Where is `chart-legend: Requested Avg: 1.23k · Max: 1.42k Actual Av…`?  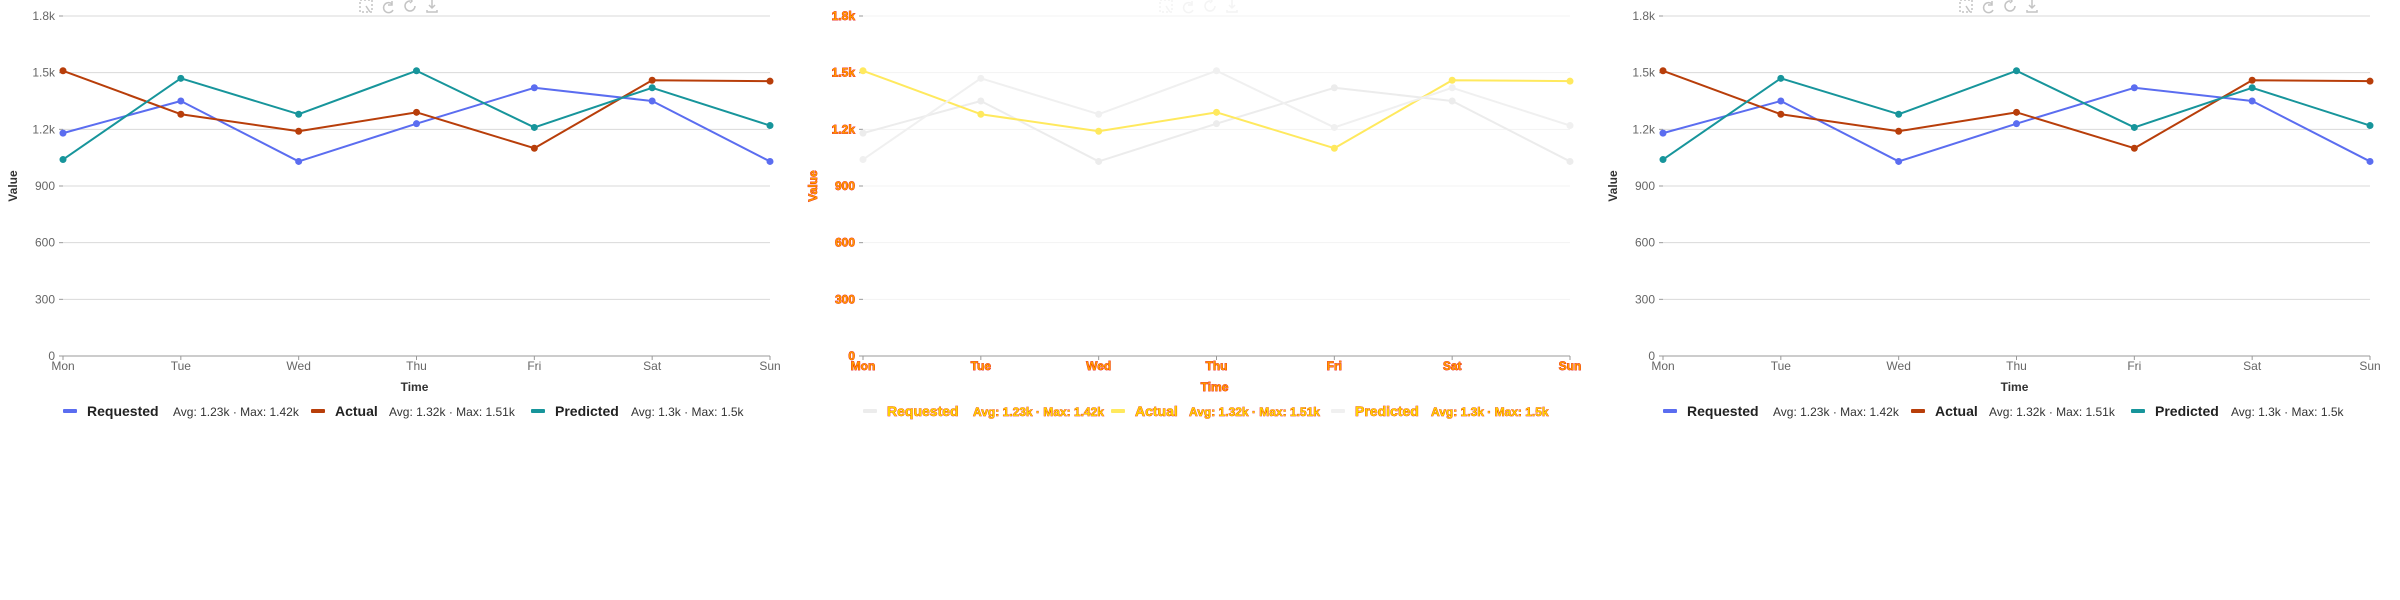 chart-legend: Requested Avg: 1.23k · Max: 1.42k Actual Av… is located at coordinates (1206, 411).